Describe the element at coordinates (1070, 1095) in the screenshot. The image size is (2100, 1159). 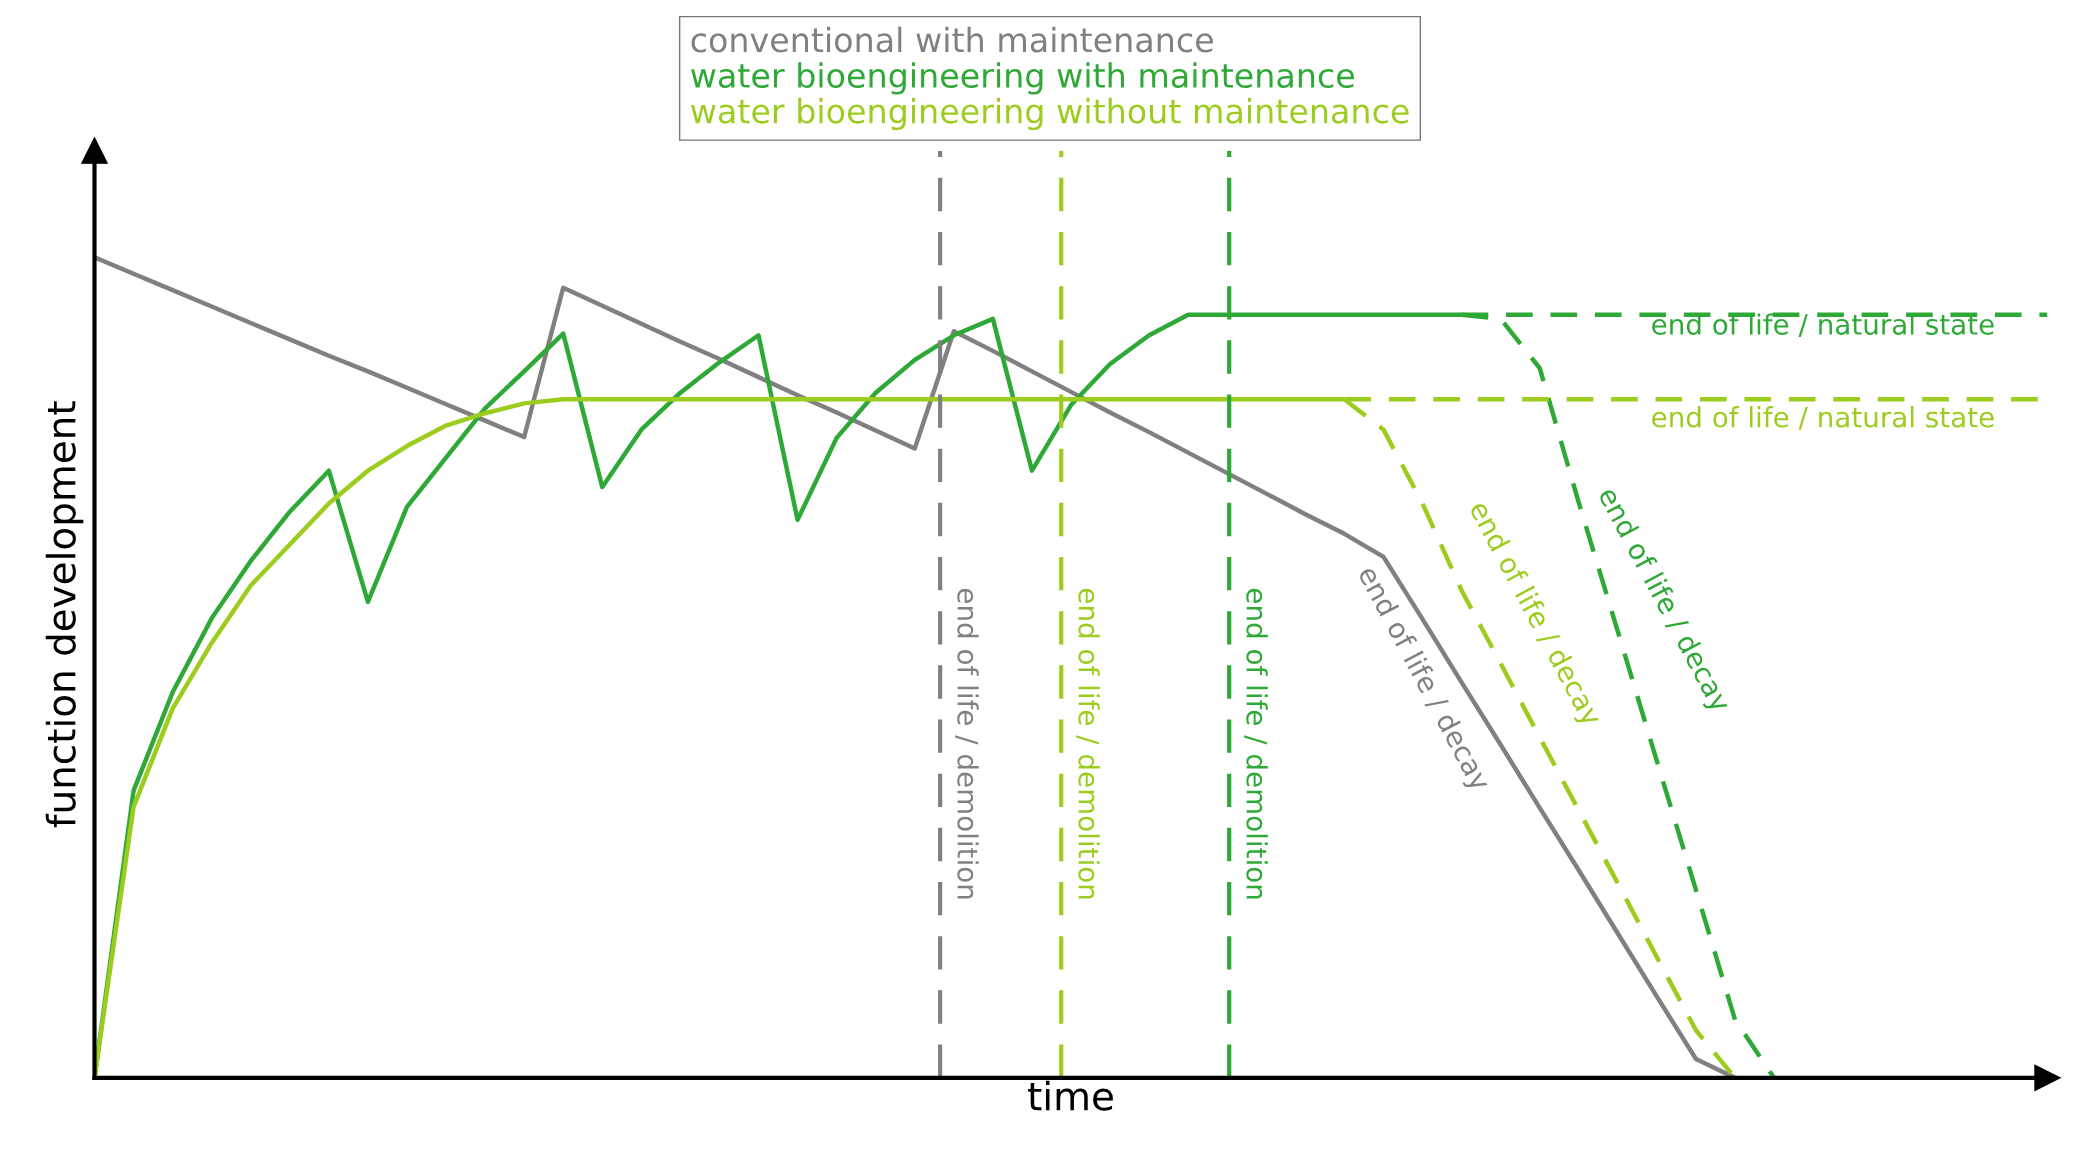
I see `x-axis-title: time` at that location.